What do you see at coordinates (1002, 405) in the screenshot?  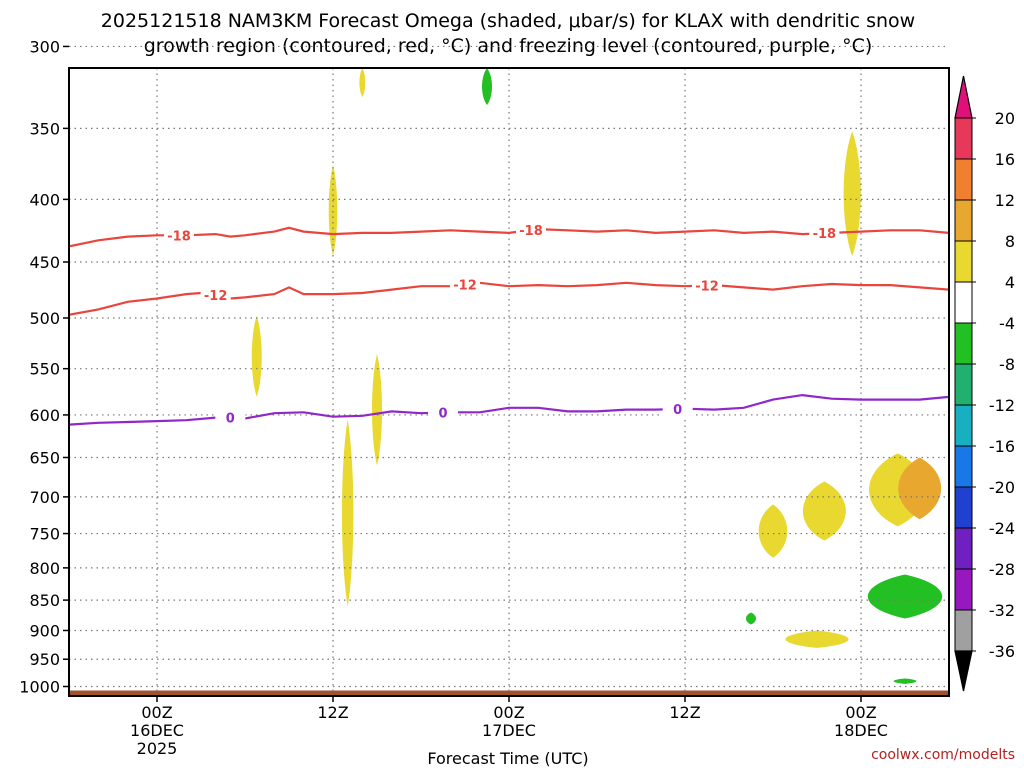 I see `colorbar-label: -12` at bounding box center [1002, 405].